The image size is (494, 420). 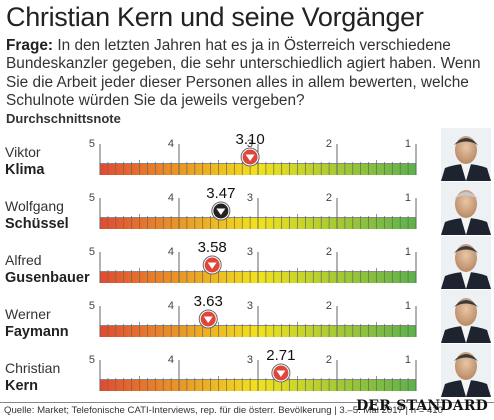 What do you see at coordinates (37, 224) in the screenshot?
I see `row-last-name: Schüssel` at bounding box center [37, 224].